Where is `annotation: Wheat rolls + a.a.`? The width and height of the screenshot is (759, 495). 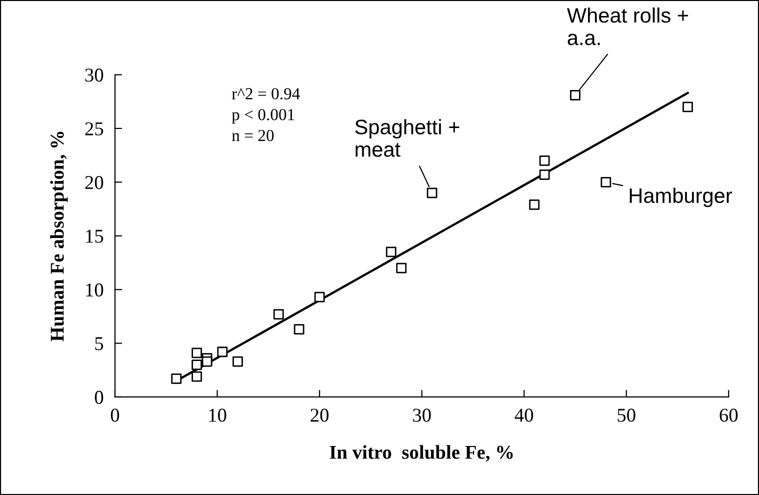
annotation: Wheat rolls + a.a. is located at coordinates (627, 26).